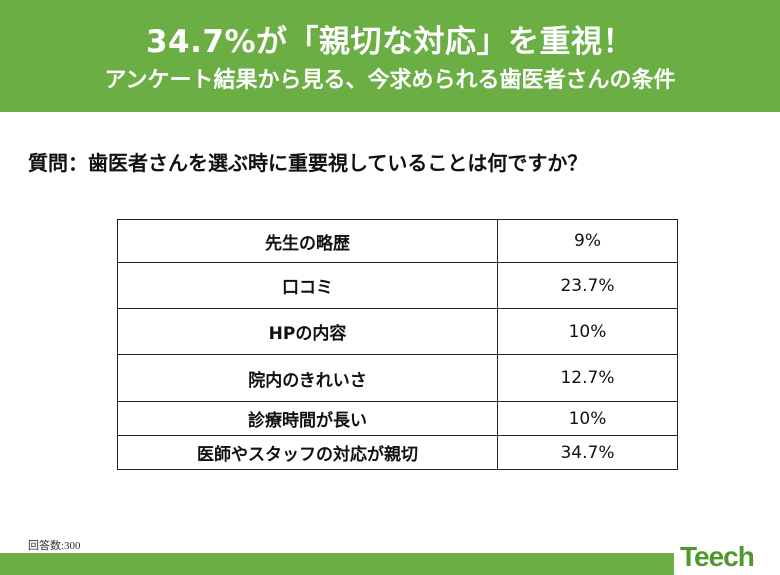 This screenshot has width=780, height=575. Describe the element at coordinates (717, 556) in the screenshot. I see `logo-text: Teech` at that location.